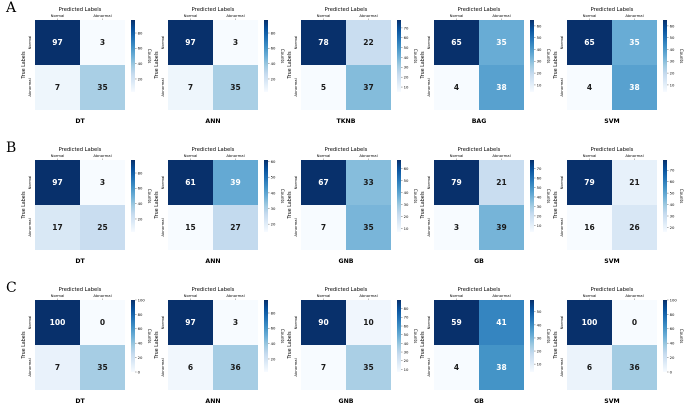 The image size is (685, 417). I want to click on matrix-title-r2-m3: GB, so click(479, 401).